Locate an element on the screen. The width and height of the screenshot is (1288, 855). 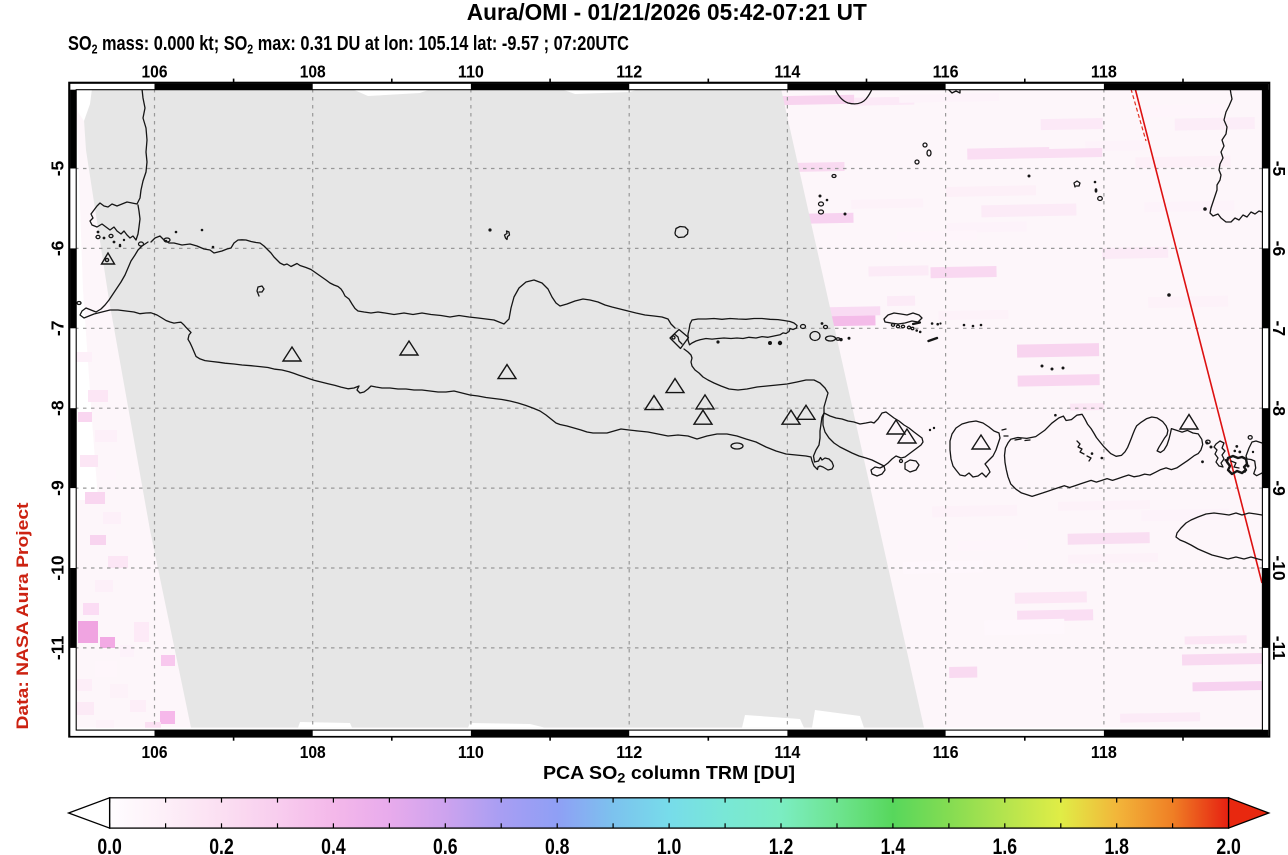
svg-text: 1.0 is located at coordinates (669, 844).